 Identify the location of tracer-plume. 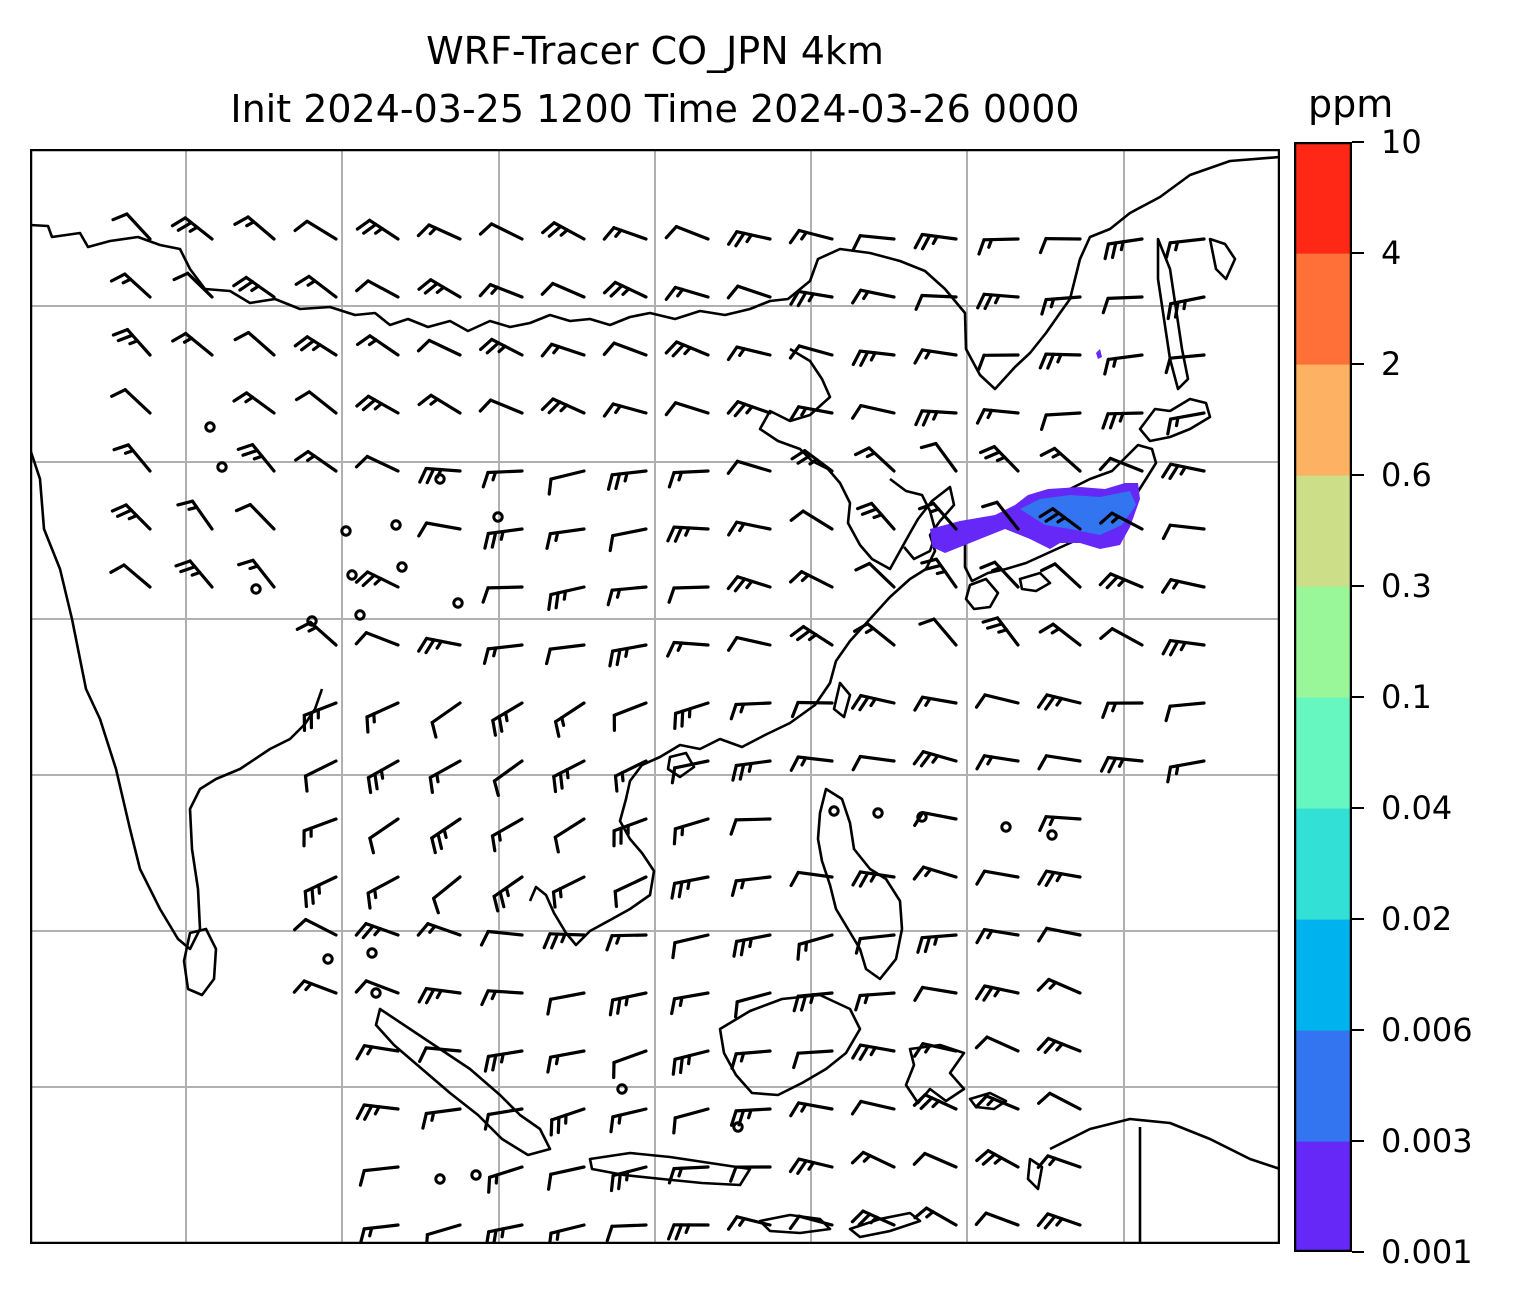
(1035, 451).